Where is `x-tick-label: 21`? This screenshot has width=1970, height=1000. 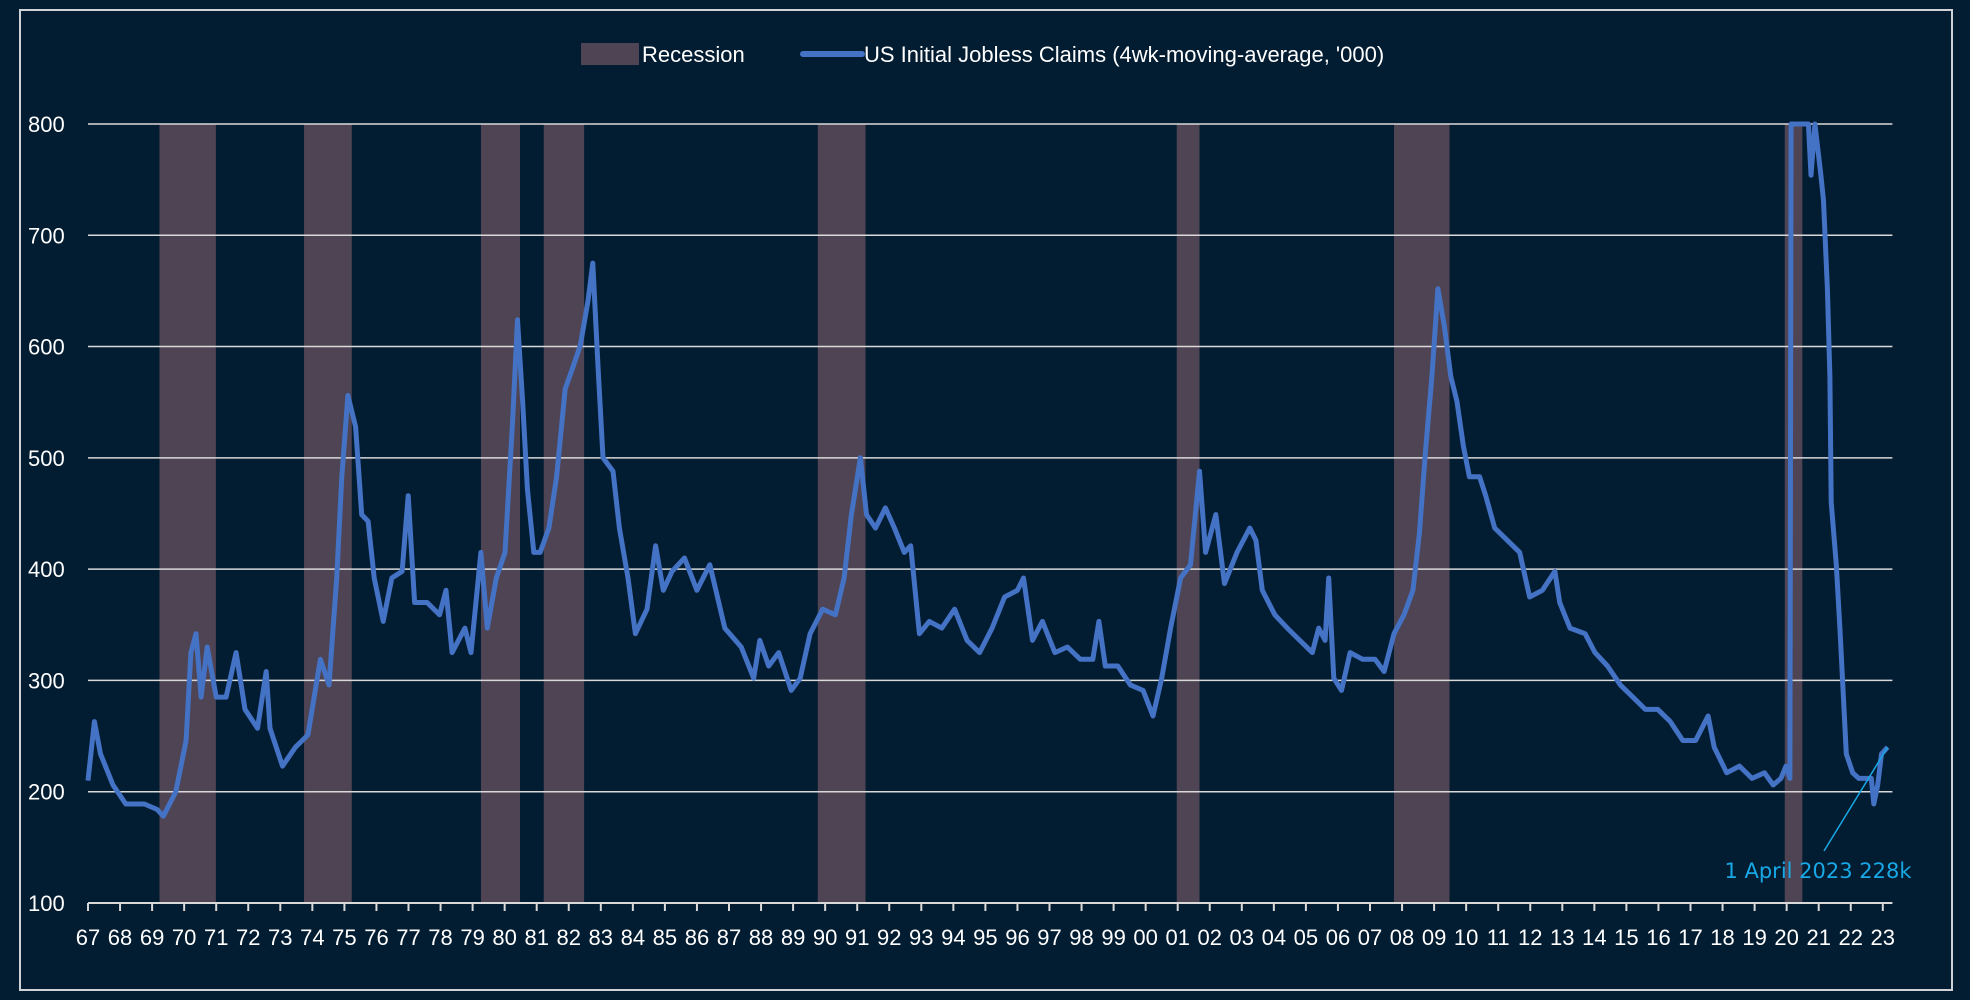 x-tick-label: 21 is located at coordinates (1818, 937).